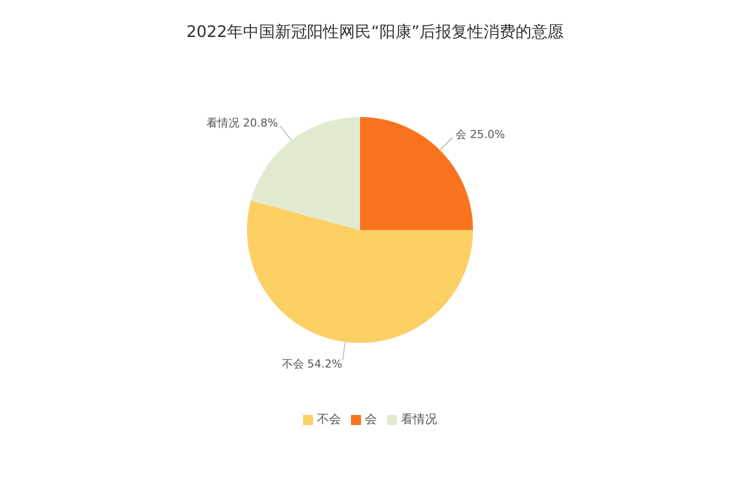 The image size is (750, 486). Describe the element at coordinates (329, 419) in the screenshot. I see `legend-label: 不会` at that location.